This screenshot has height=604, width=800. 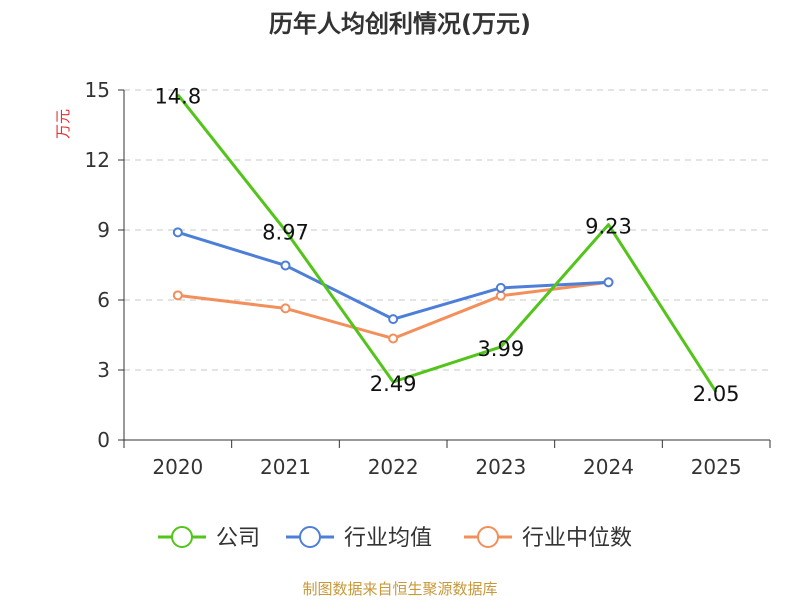 What do you see at coordinates (399, 589) in the screenshot?
I see `source-note: 制图数据来自恒生聚源数据库` at bounding box center [399, 589].